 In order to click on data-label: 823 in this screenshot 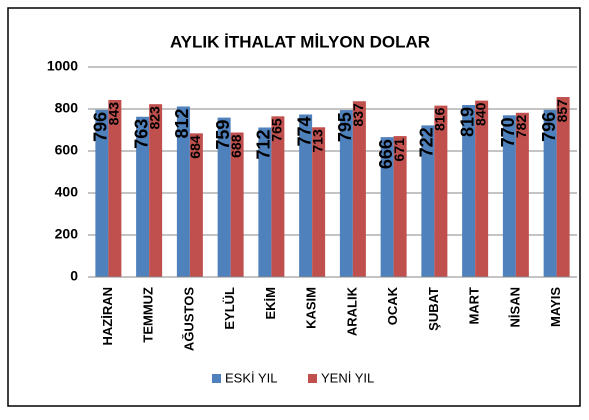, I will do `click(154, 118)`.